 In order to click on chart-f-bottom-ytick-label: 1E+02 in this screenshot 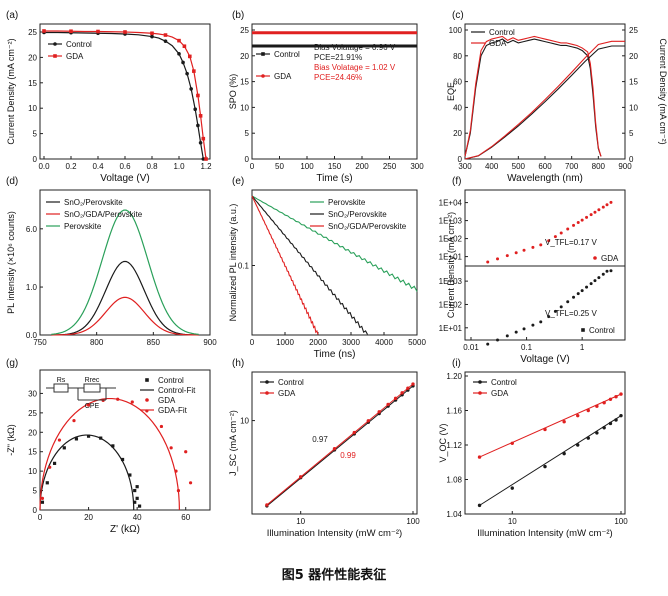, I will do `click(451, 304)`.